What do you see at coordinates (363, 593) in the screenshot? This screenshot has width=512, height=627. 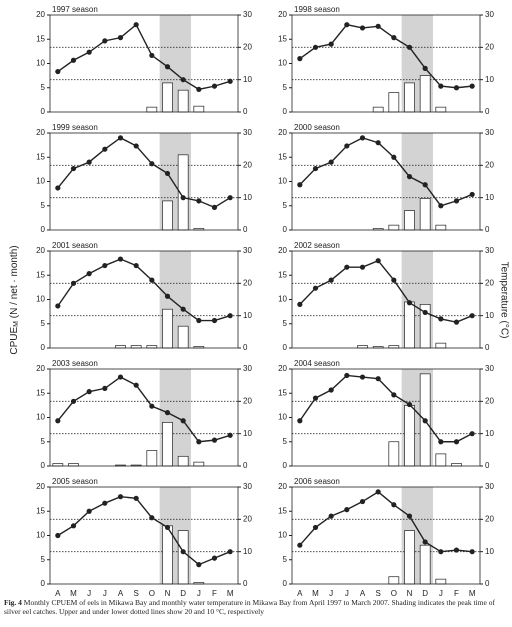 I see `x-tick-label: A` at bounding box center [363, 593].